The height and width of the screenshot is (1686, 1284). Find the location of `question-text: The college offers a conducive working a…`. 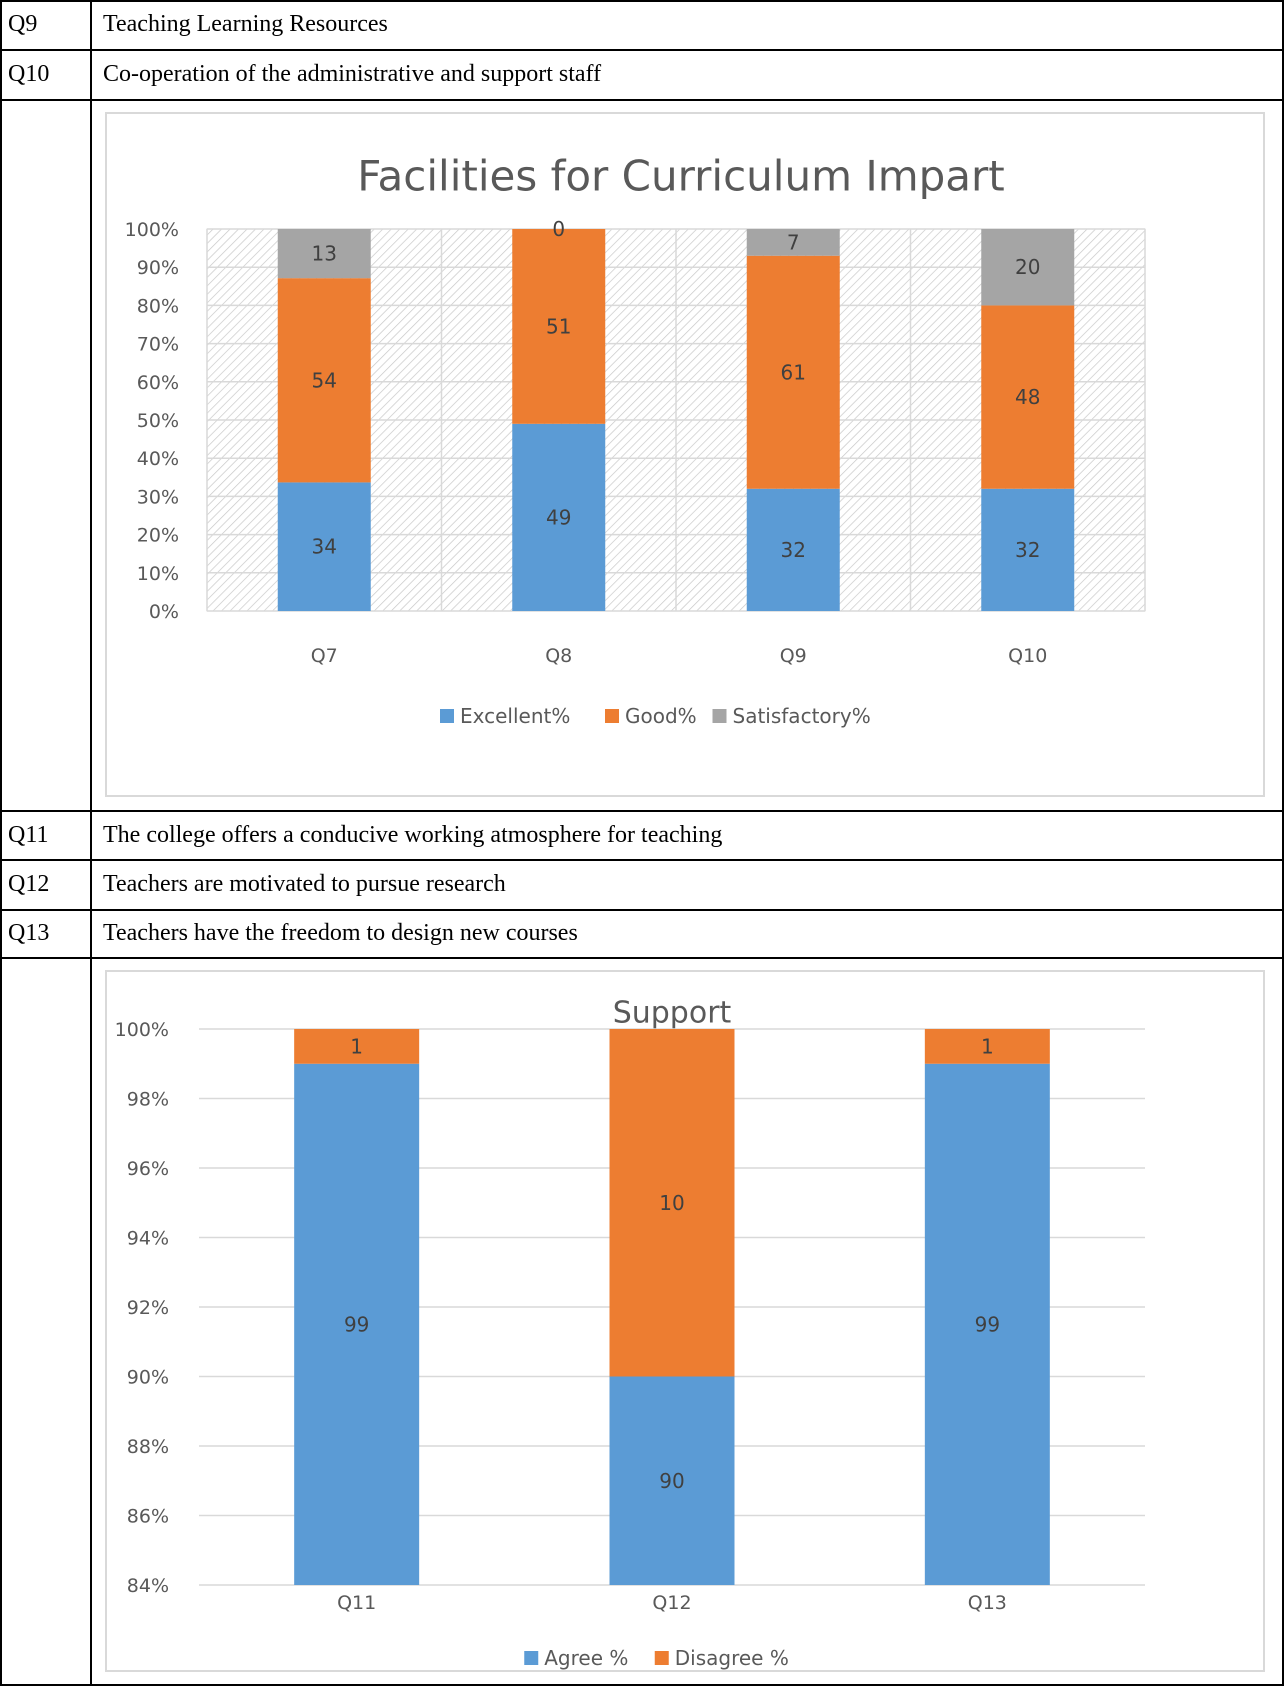

question-text: The college offers a conducive working a… is located at coordinates (413, 835).